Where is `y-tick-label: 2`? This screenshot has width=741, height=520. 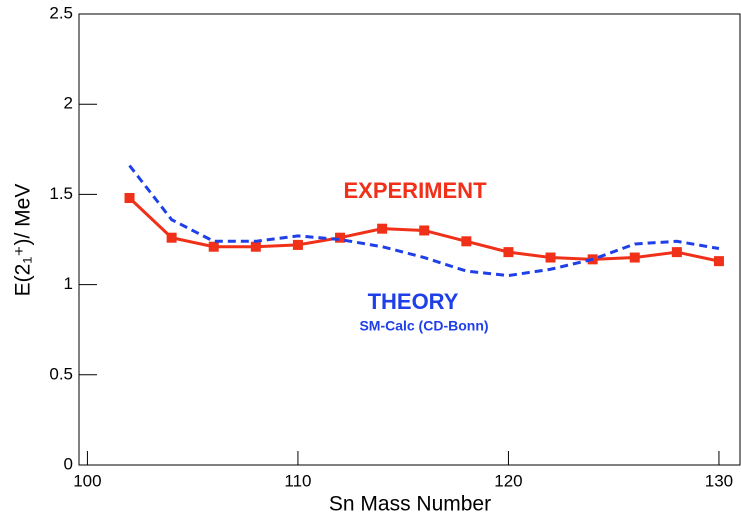
y-tick-label: 2 is located at coordinates (68, 103).